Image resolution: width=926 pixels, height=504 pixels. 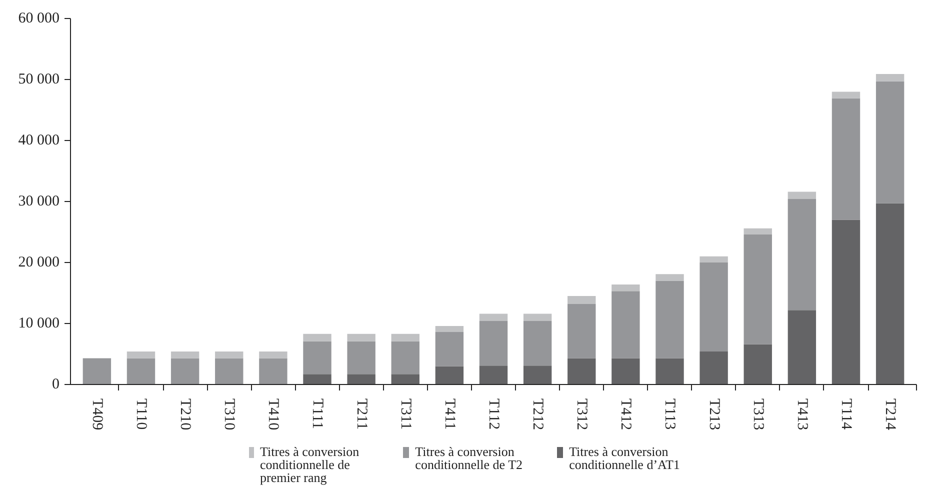 What do you see at coordinates (39, 262) in the screenshot?
I see `y-tick-label: 20 000` at bounding box center [39, 262].